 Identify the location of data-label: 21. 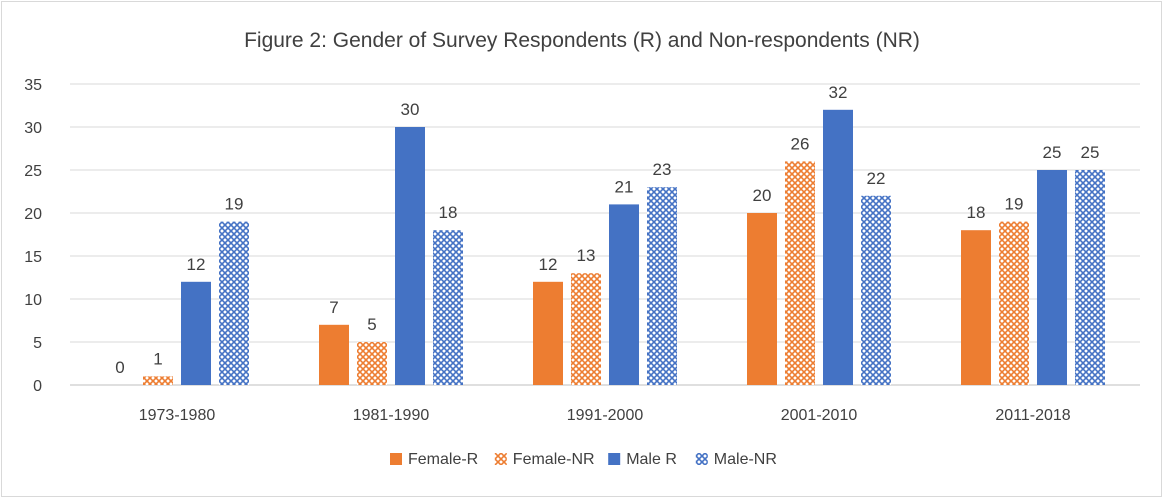
(624, 186).